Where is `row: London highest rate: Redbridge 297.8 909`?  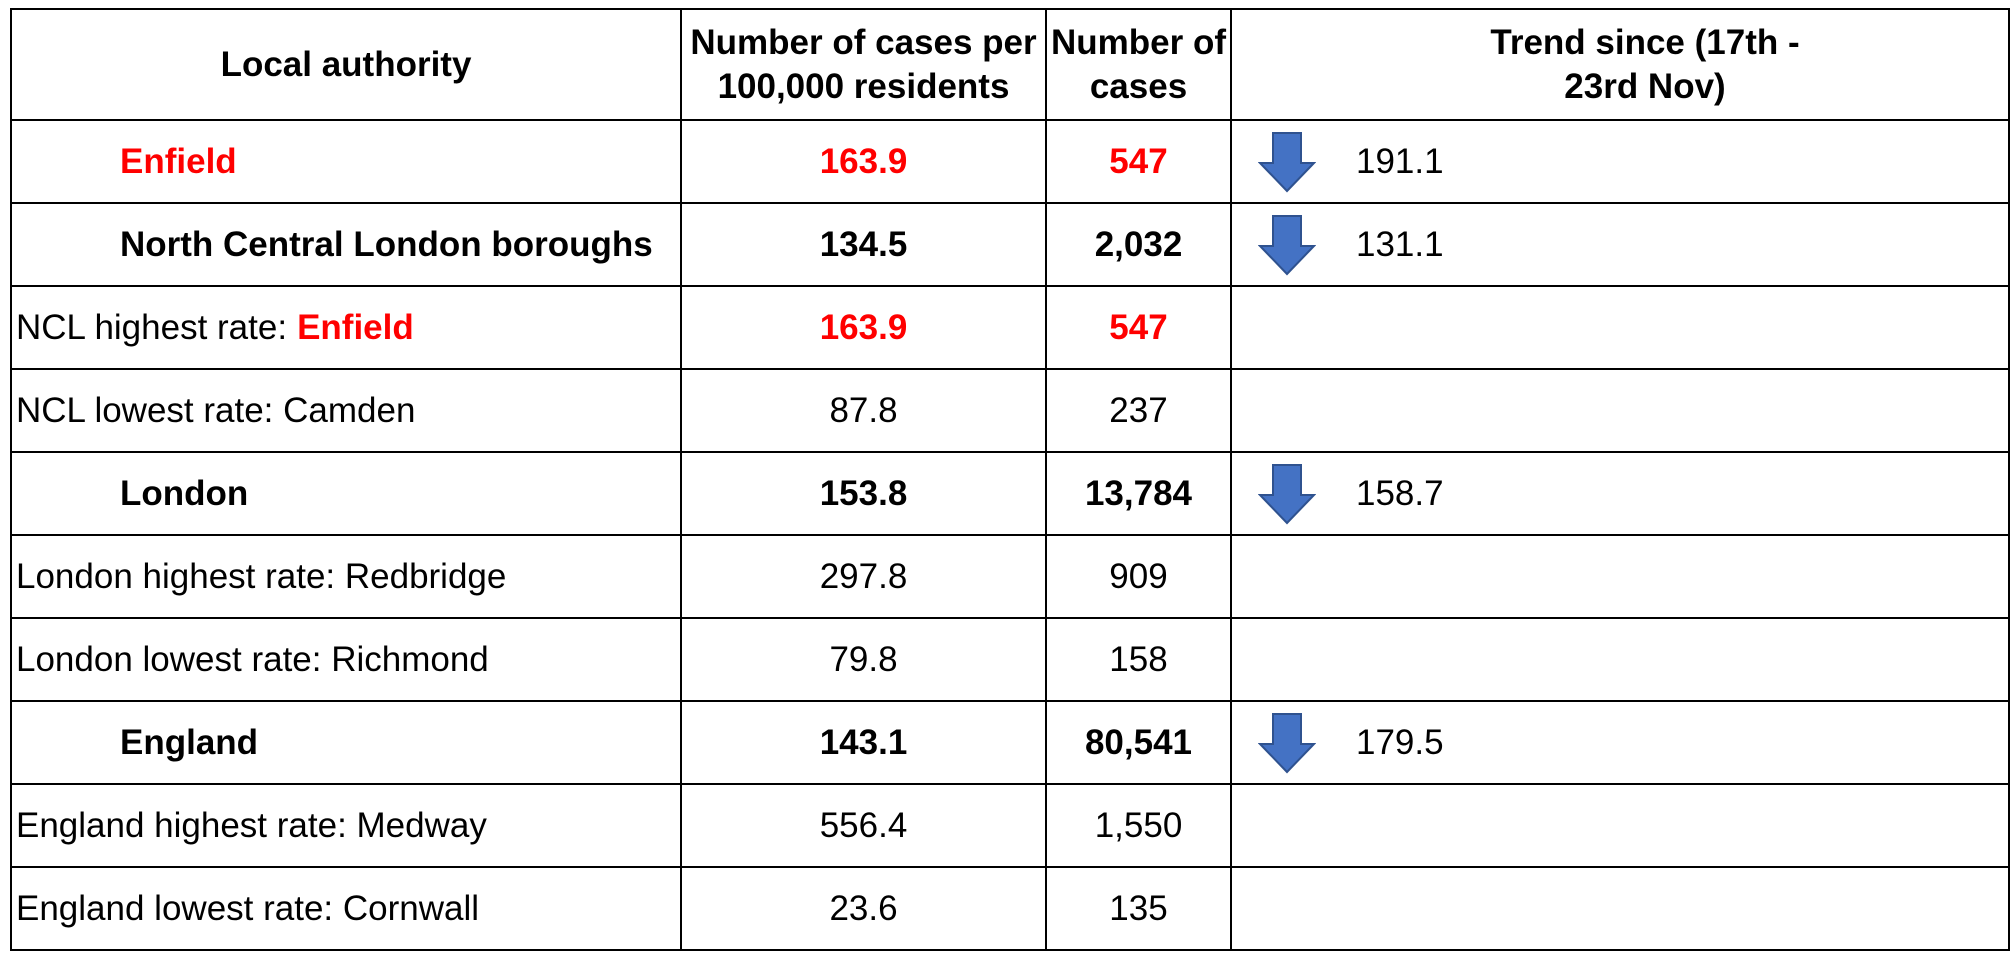 row: London highest rate: Redbridge 297.8 909 is located at coordinates (1010, 576).